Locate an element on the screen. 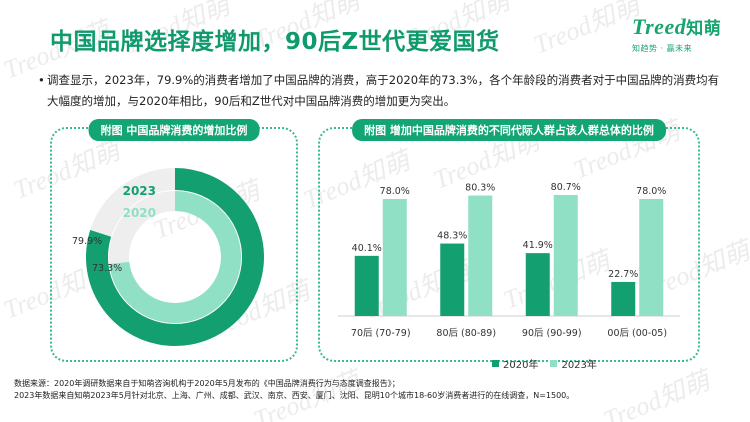 This screenshot has height=422, width=750. donut-legend-2020: 2020 is located at coordinates (139, 213).